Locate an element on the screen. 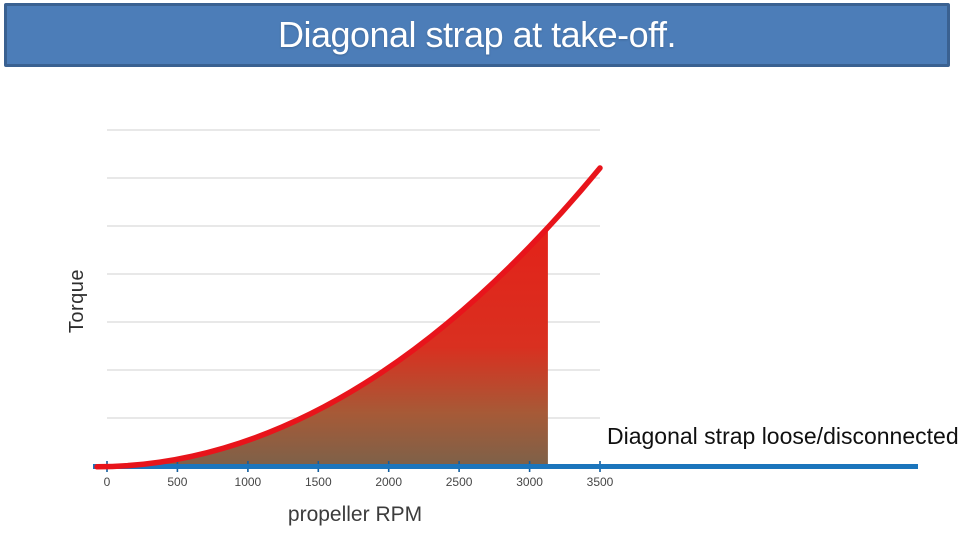  y-axis-label: Torque is located at coordinates (77, 301).